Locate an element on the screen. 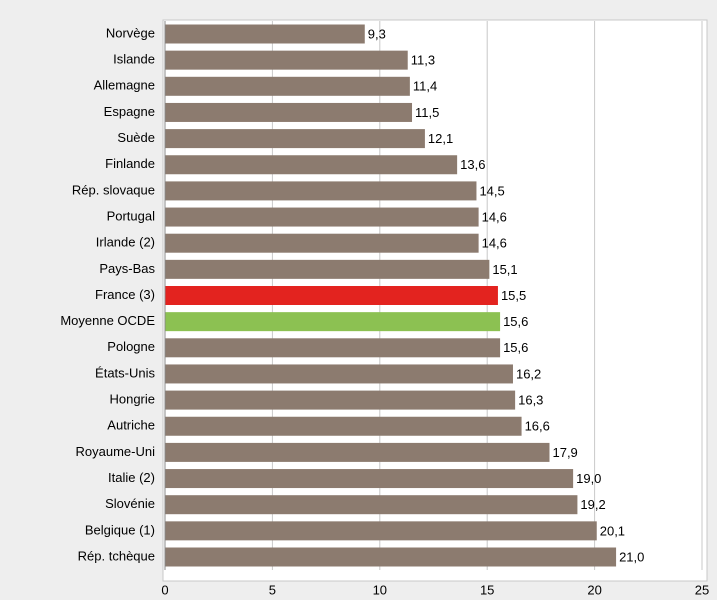 The height and width of the screenshot is (600, 717). x-tick-label: 15 is located at coordinates (487, 589).